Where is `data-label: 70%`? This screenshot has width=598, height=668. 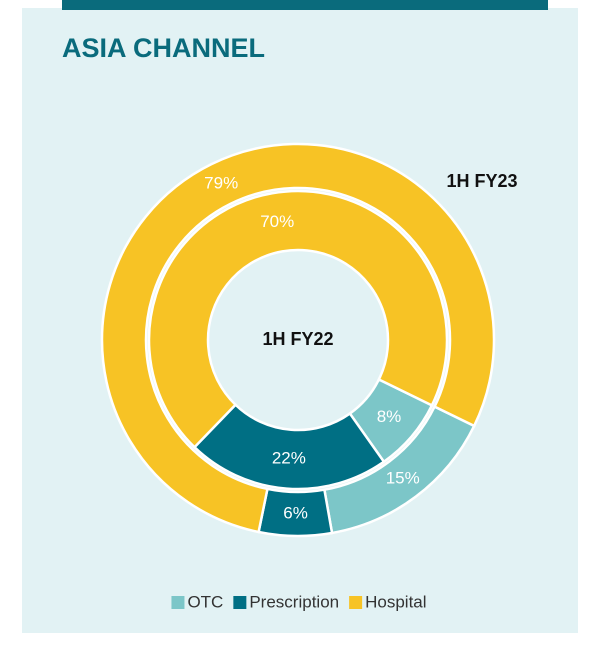
data-label: 70% is located at coordinates (277, 221).